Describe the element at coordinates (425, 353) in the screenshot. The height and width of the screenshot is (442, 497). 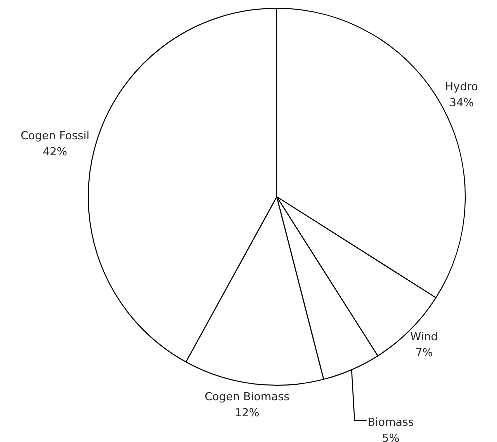
I see `data-label: 7%` at that location.